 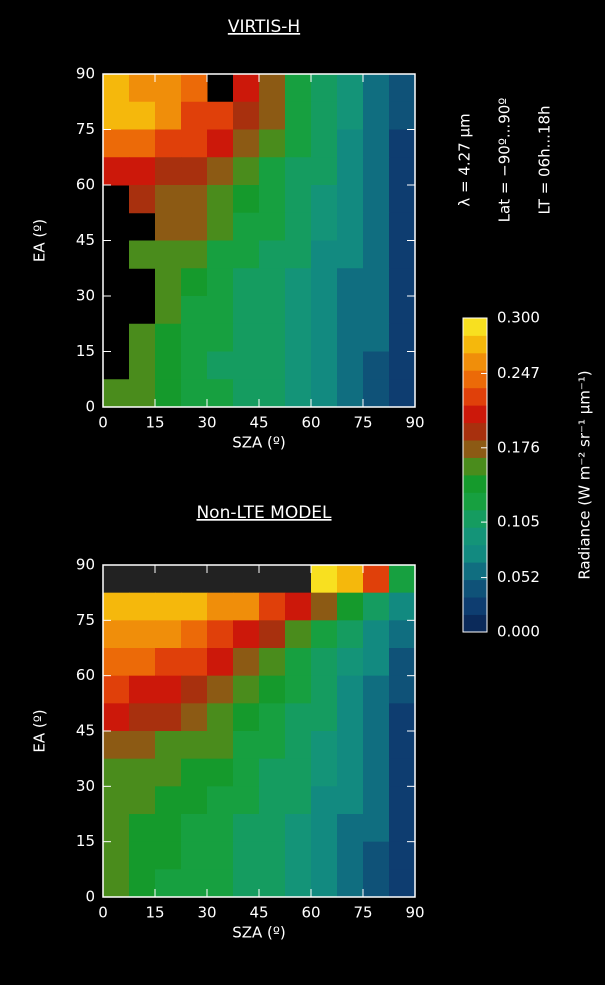 I want to click on annotation: LT = 06h...18h, so click(x=545, y=159).